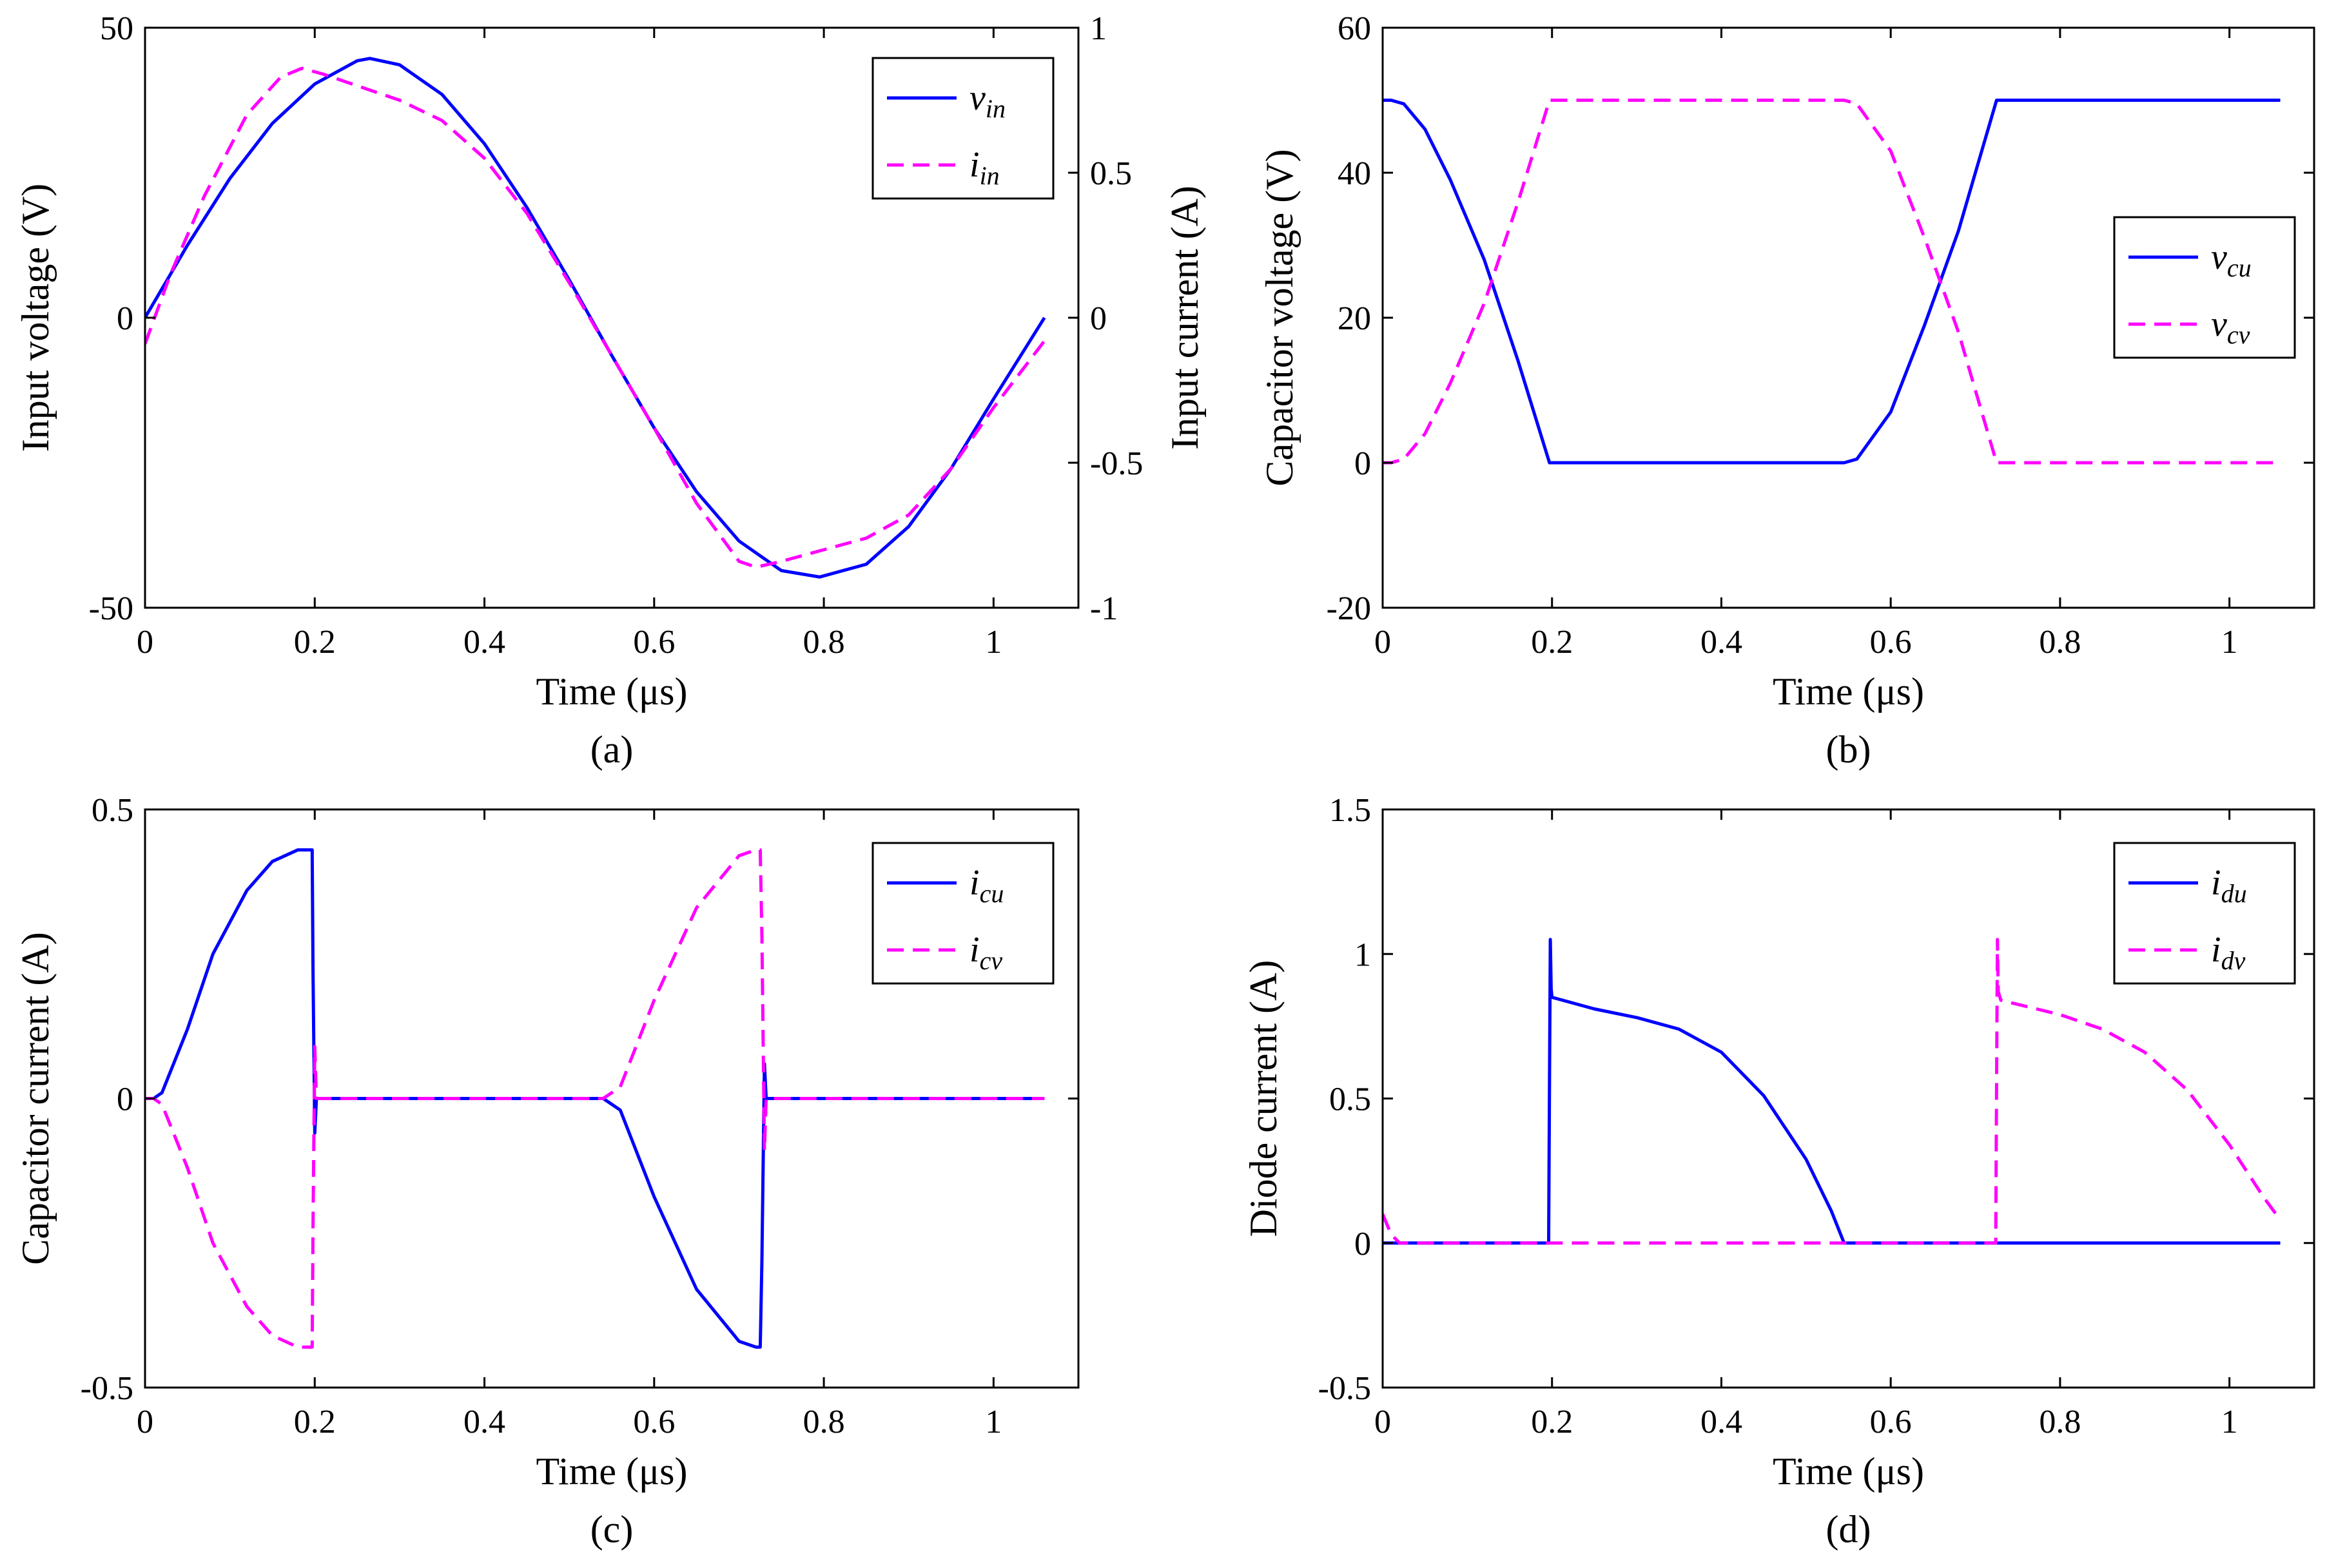 The image size is (2327, 1568). I want to click on series-group-d, so click(1833, 1091).